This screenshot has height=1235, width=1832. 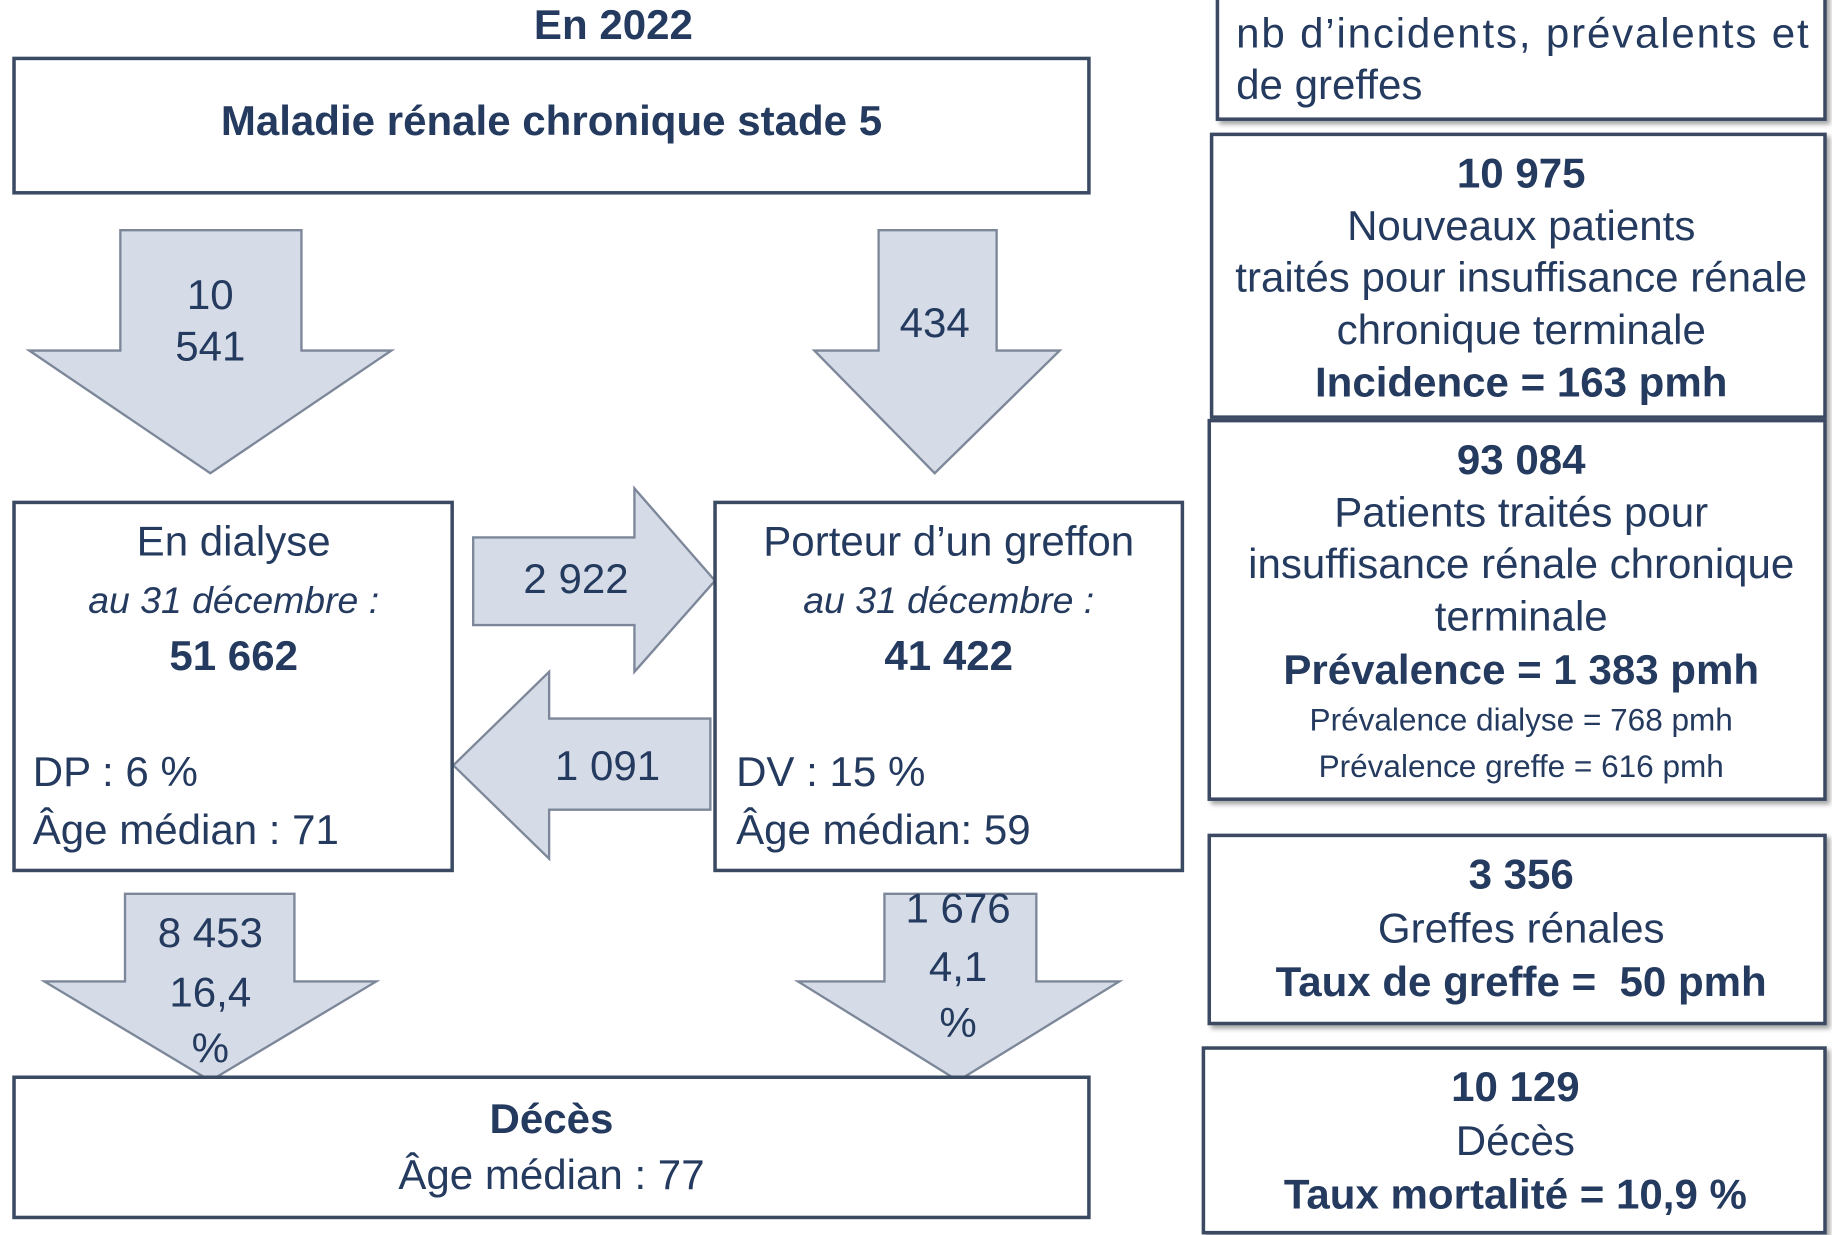 What do you see at coordinates (1521, 277) in the screenshot?
I see `side-text: traités pour insuffisance rénale` at bounding box center [1521, 277].